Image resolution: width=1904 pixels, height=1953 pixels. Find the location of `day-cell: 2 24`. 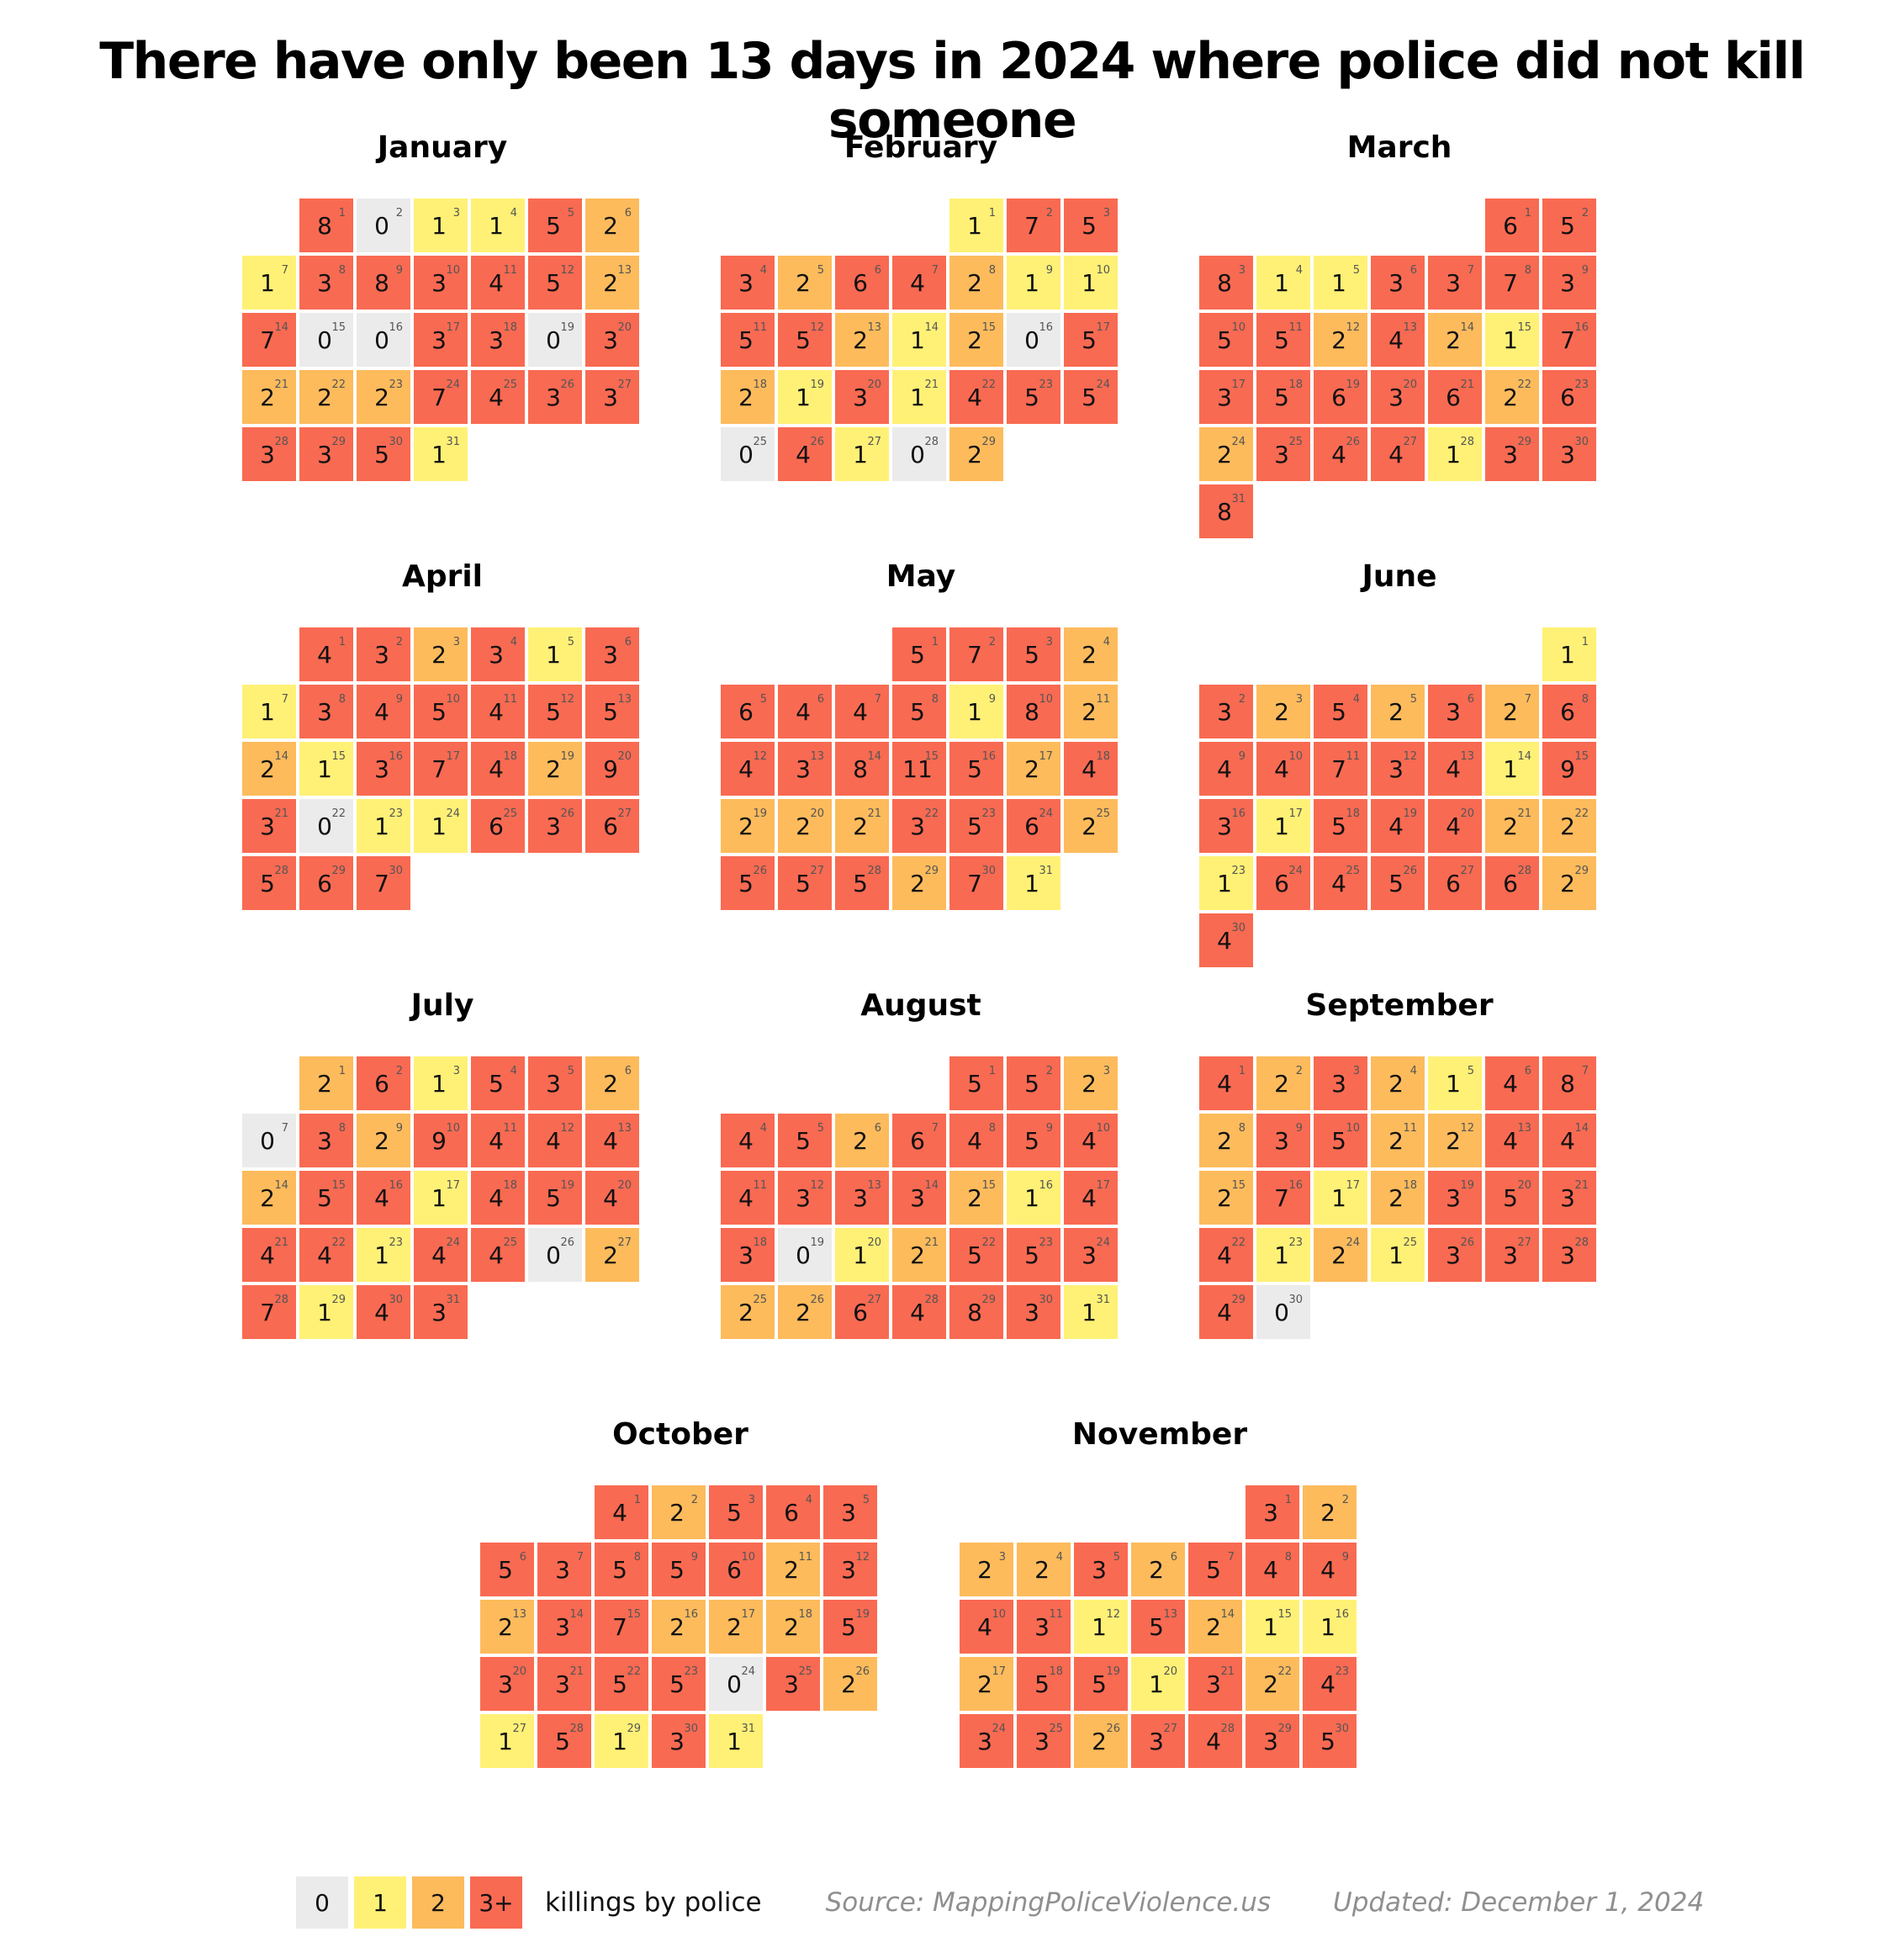

day-cell: 2 24 is located at coordinates (1226, 454).